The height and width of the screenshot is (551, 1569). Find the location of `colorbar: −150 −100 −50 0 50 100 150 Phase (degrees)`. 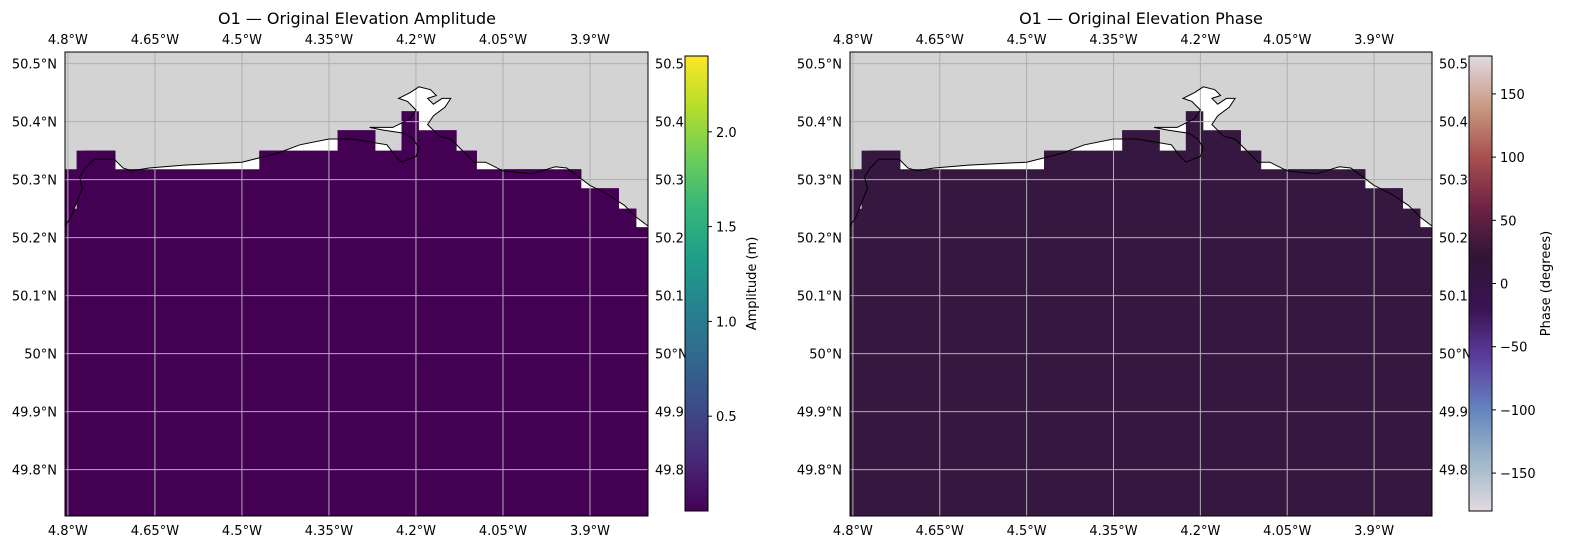

colorbar: −150 −100 −50 0 50 100 150 Phase (degrees) is located at coordinates (1511, 283).